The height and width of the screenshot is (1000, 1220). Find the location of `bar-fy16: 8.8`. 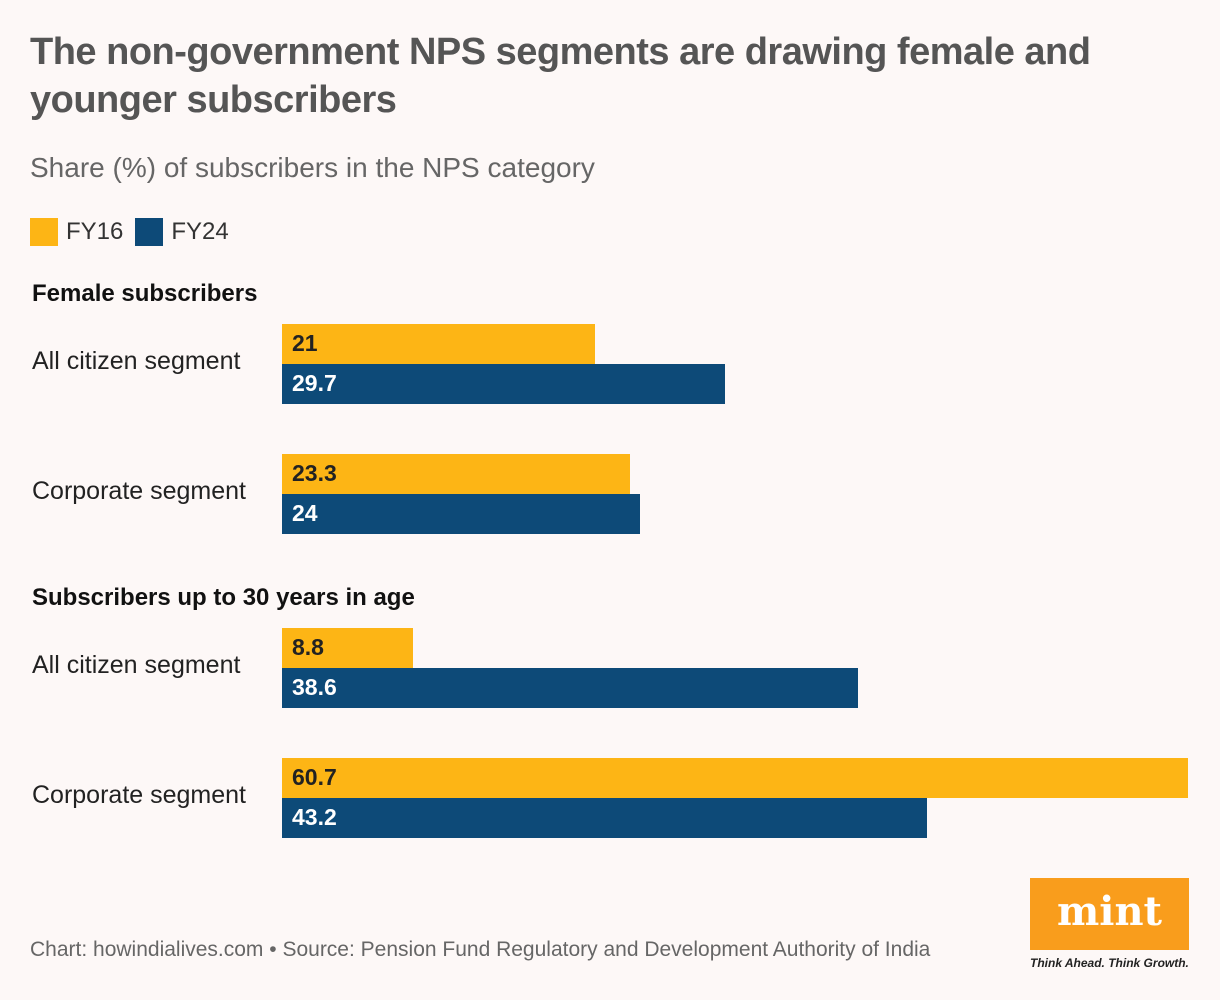

bar-fy16: 8.8 is located at coordinates (348, 648).